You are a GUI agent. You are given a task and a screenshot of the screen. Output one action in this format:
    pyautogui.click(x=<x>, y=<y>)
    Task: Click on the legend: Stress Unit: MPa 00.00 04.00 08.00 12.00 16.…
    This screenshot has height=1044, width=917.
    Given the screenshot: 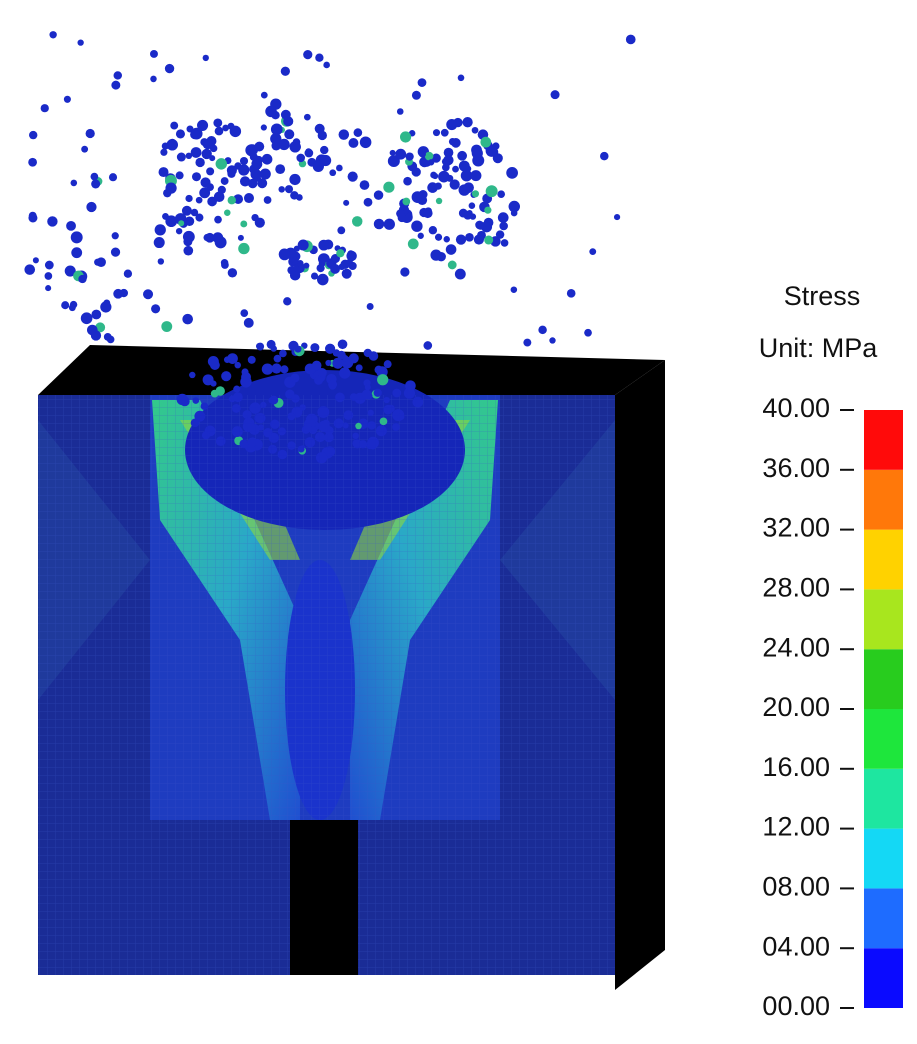 What is the action you would take?
    pyautogui.click(x=831, y=651)
    